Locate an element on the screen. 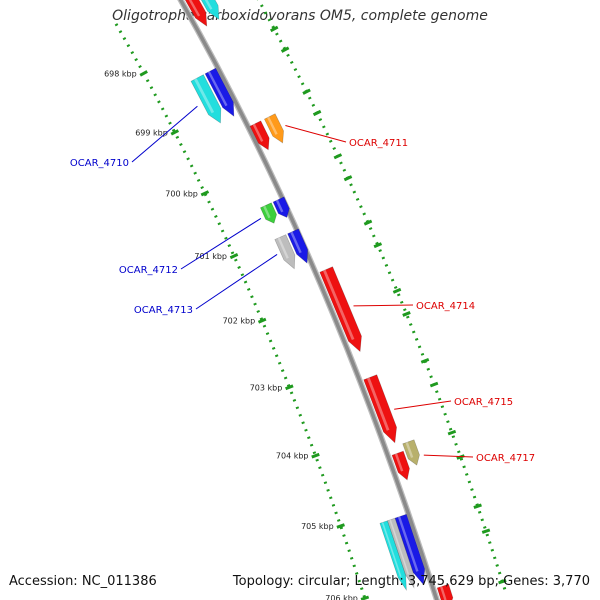 The width and height of the screenshot is (600, 600). gene-gray-bottom-shine is located at coordinates (399, 547).